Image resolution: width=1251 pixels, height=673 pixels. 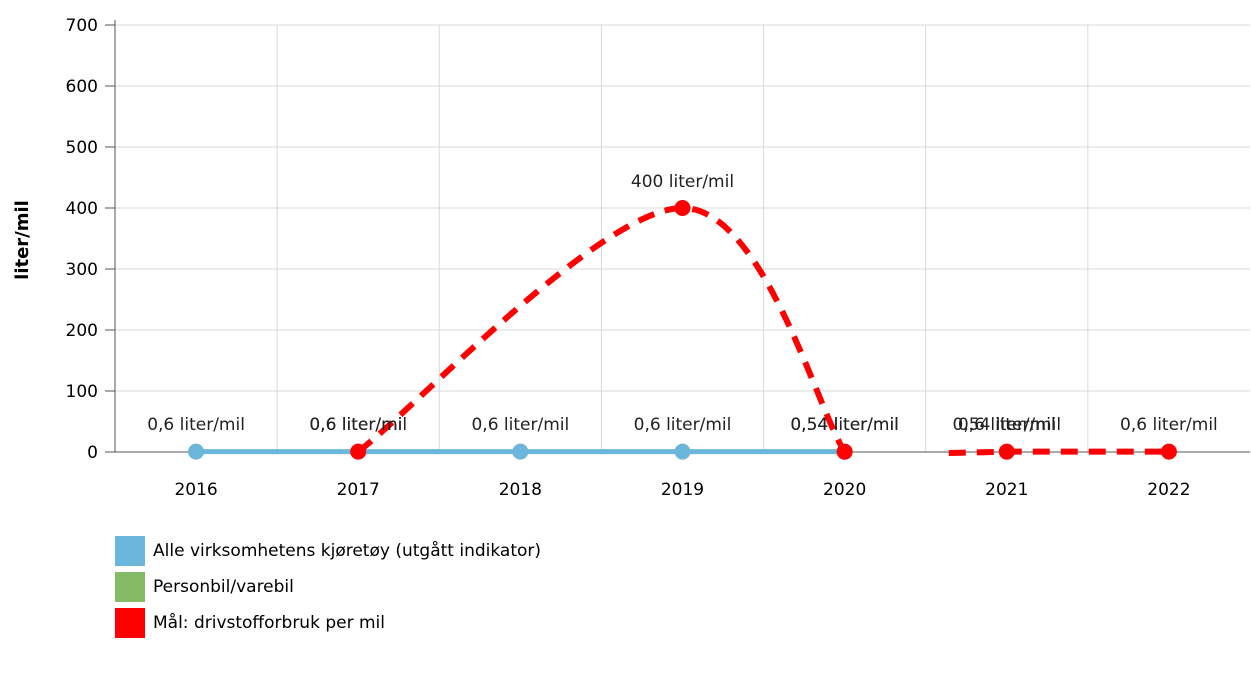 I want to click on point-maal-2021, so click(x=1006, y=451).